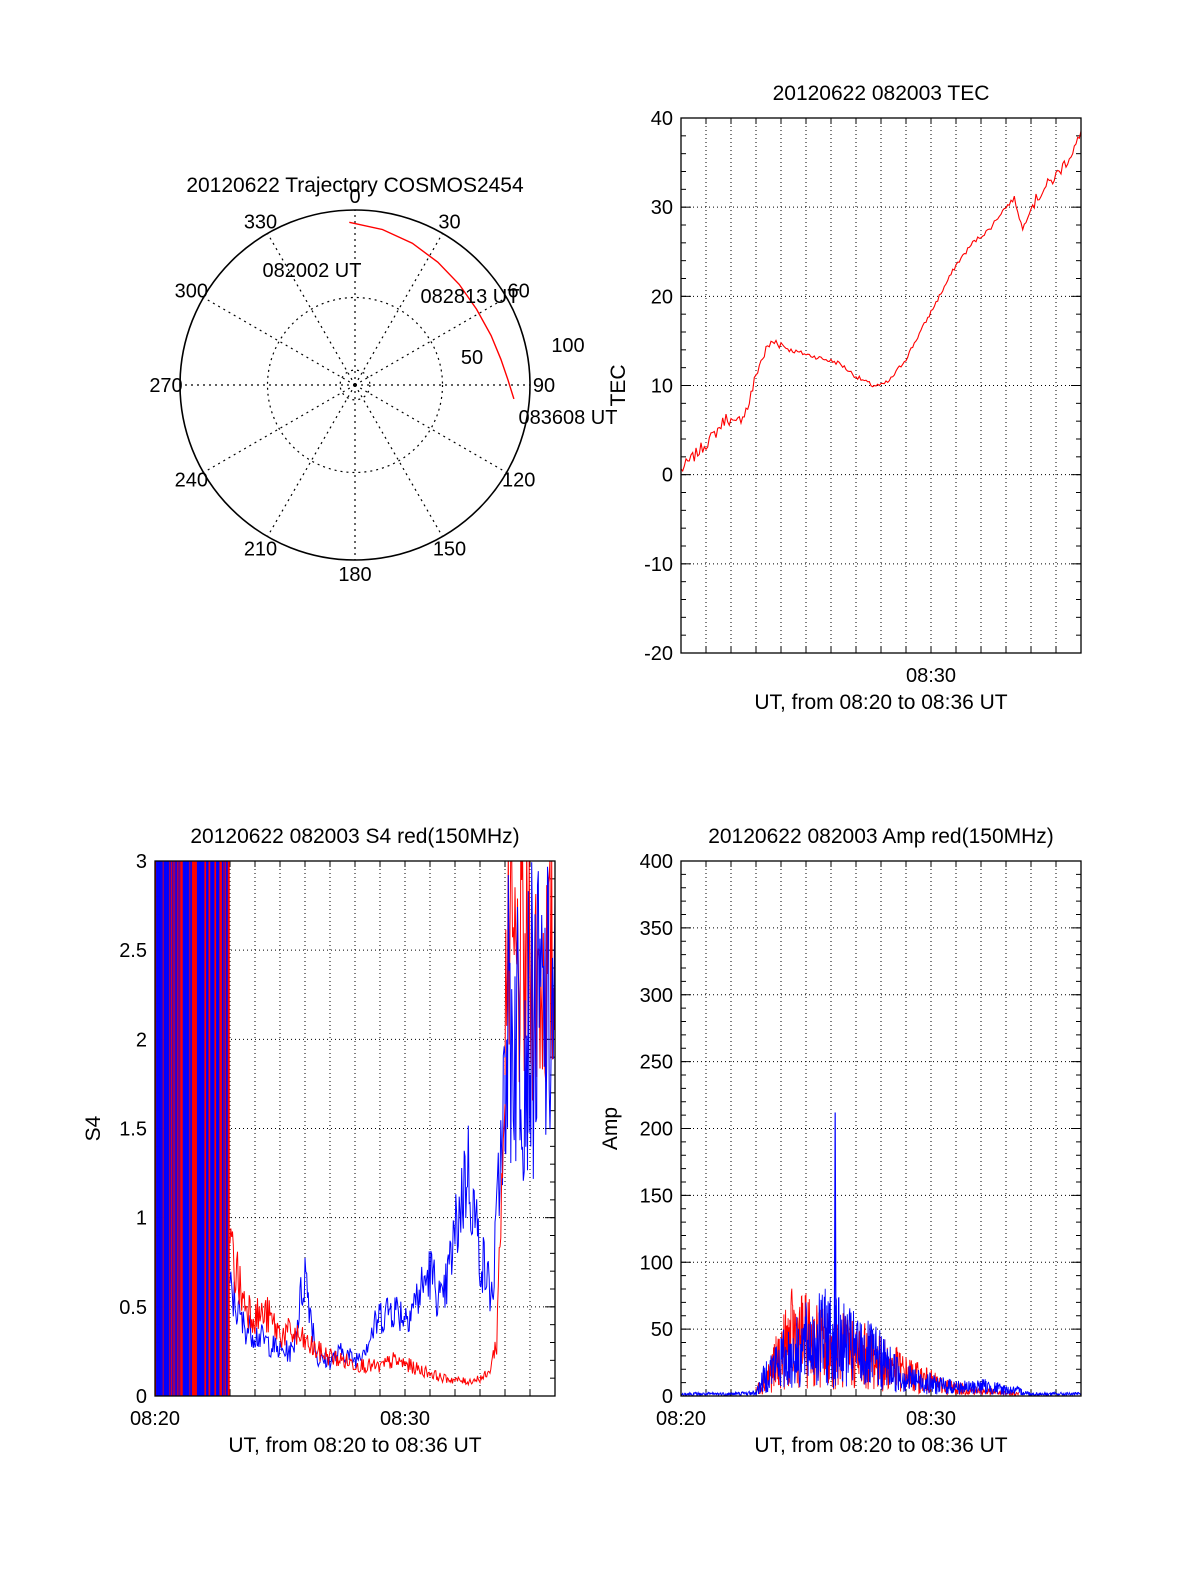 The width and height of the screenshot is (1200, 1575). Describe the element at coordinates (354, 575) in the screenshot. I see `azimuth-label: 180` at that location.